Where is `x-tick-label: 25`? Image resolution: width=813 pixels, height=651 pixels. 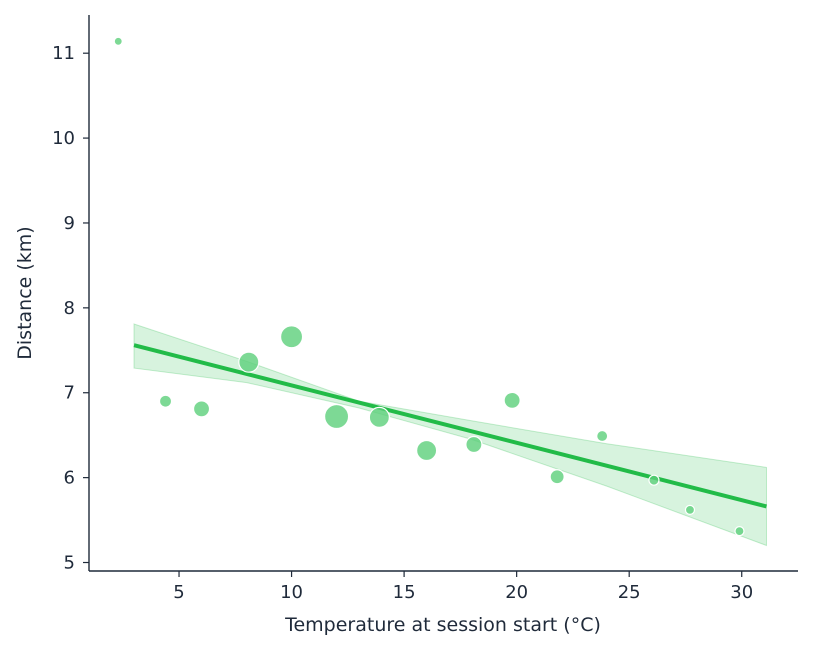
x-tick-label: 25 is located at coordinates (629, 592).